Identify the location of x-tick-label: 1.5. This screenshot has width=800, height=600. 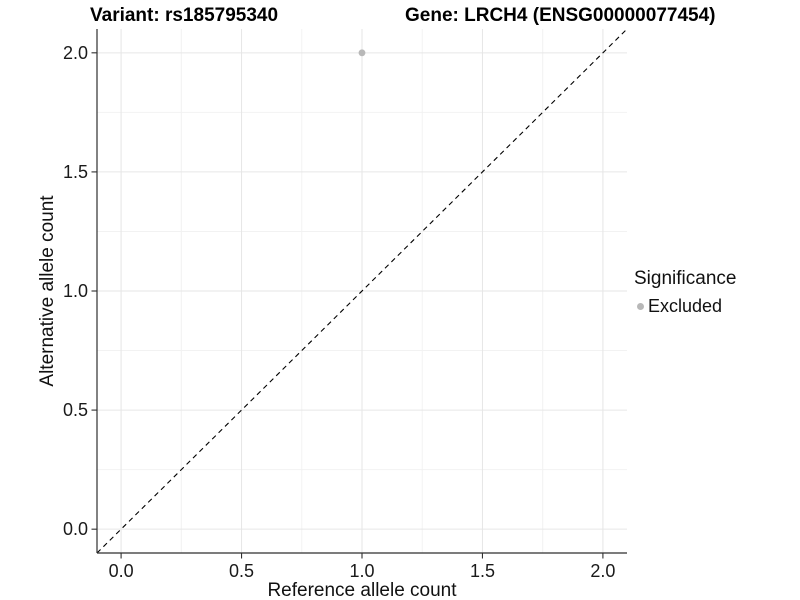
(482, 571).